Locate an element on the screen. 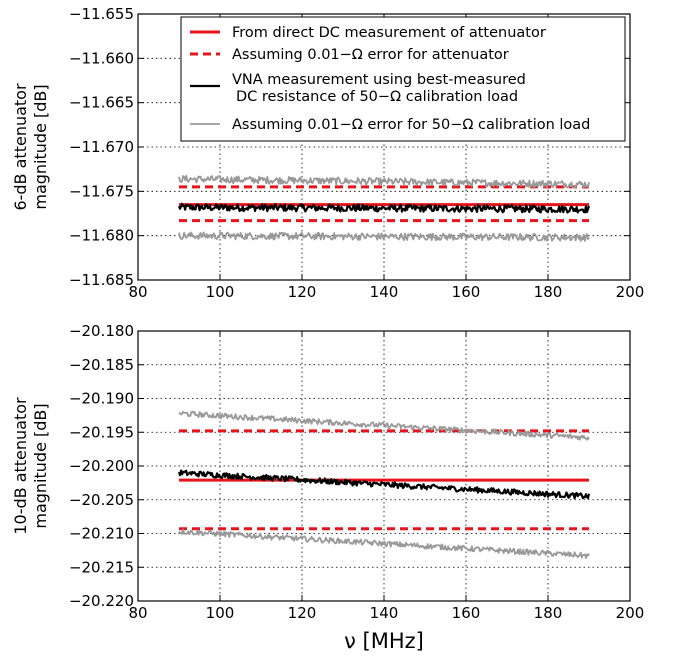  y-tick-label: −11.680 is located at coordinates (101, 236).